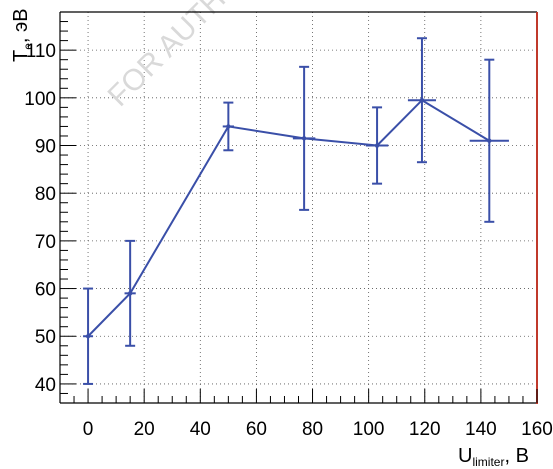 The image size is (553, 469). I want to click on x-tick-label: 60, so click(256, 429).